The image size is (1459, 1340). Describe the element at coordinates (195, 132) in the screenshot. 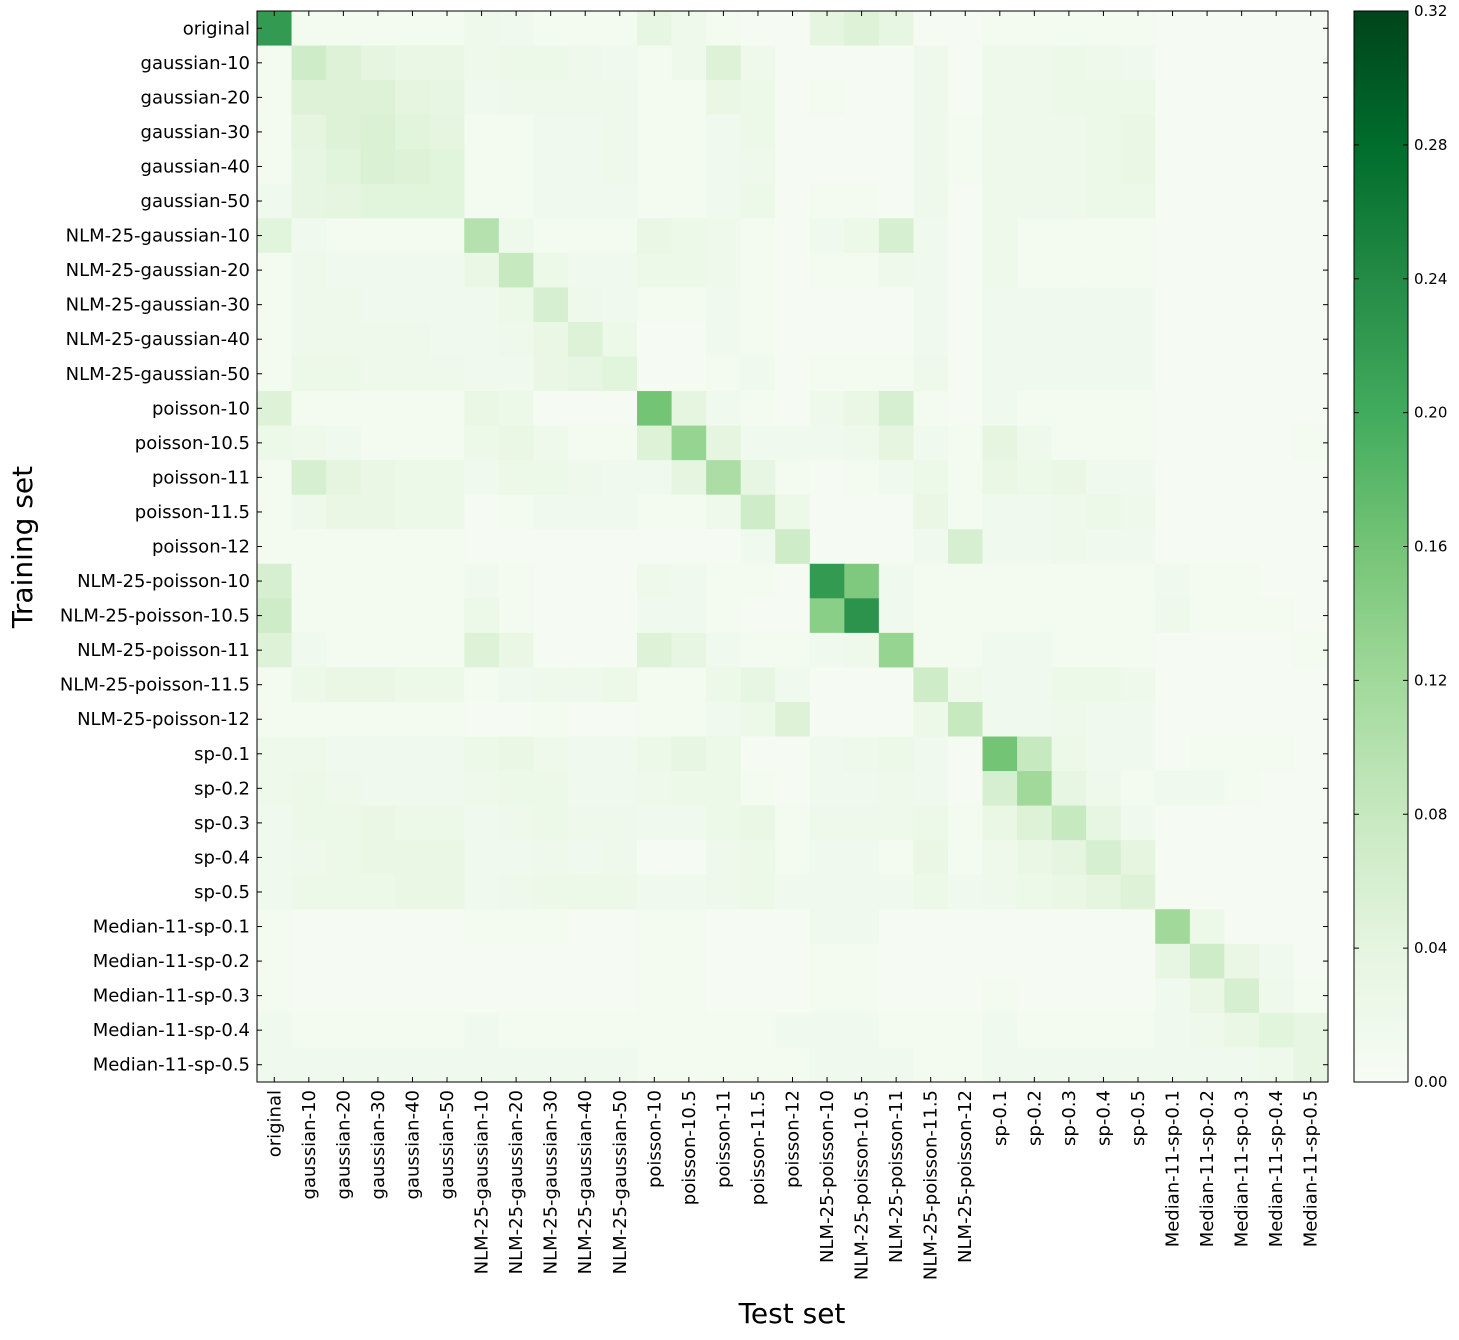

I see `y-tick-label: gaussian-30` at that location.